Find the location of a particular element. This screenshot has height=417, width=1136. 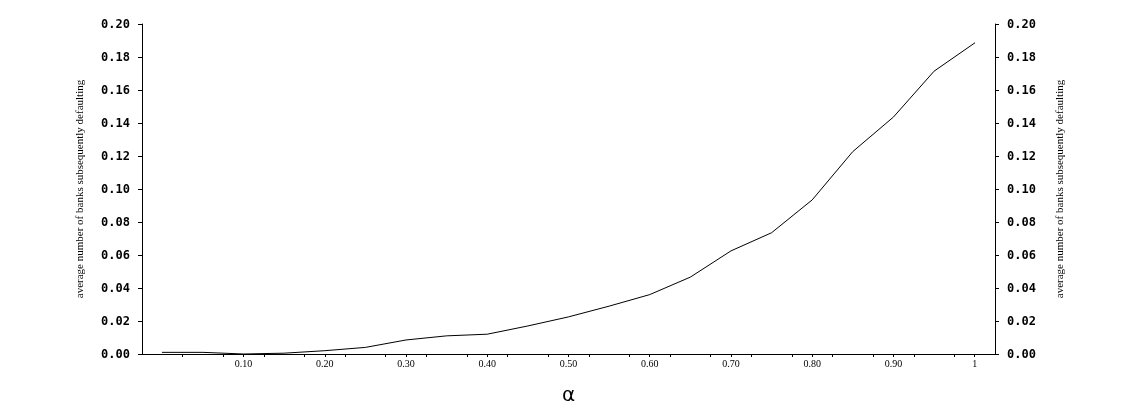

x-tick-label: 0.90 is located at coordinates (893, 363).